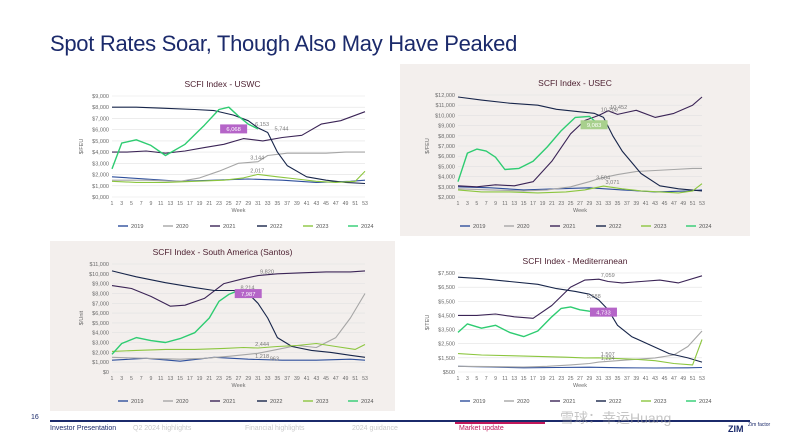 This screenshot has height=445, width=800. I want to click on latest-value-box, so click(248, 294).